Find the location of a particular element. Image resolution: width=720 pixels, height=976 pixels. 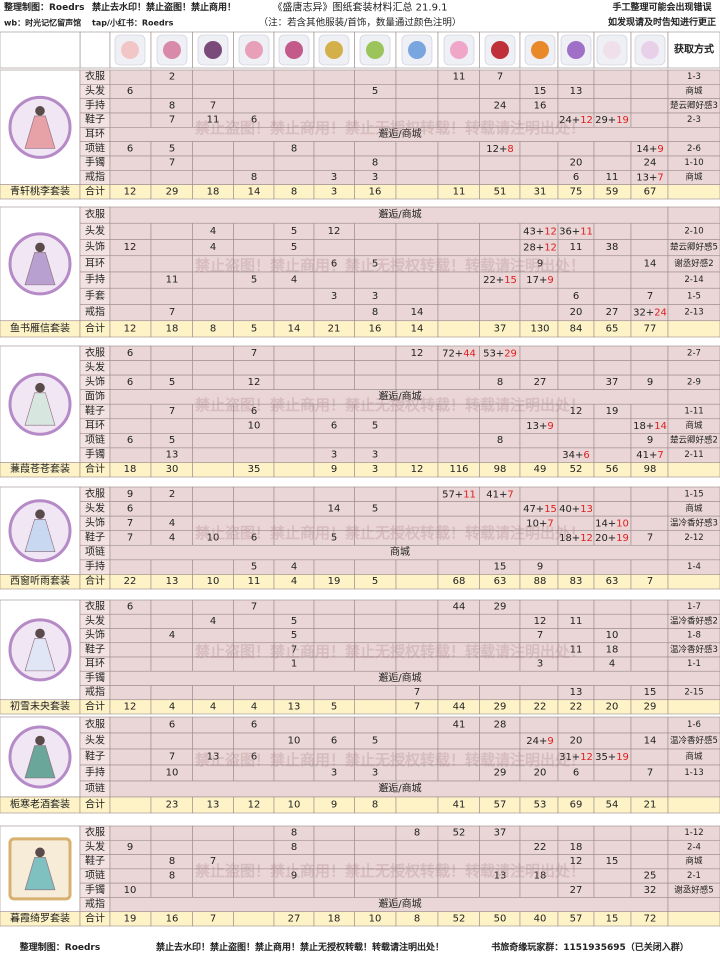

cell-value: 37 is located at coordinates (500, 328).